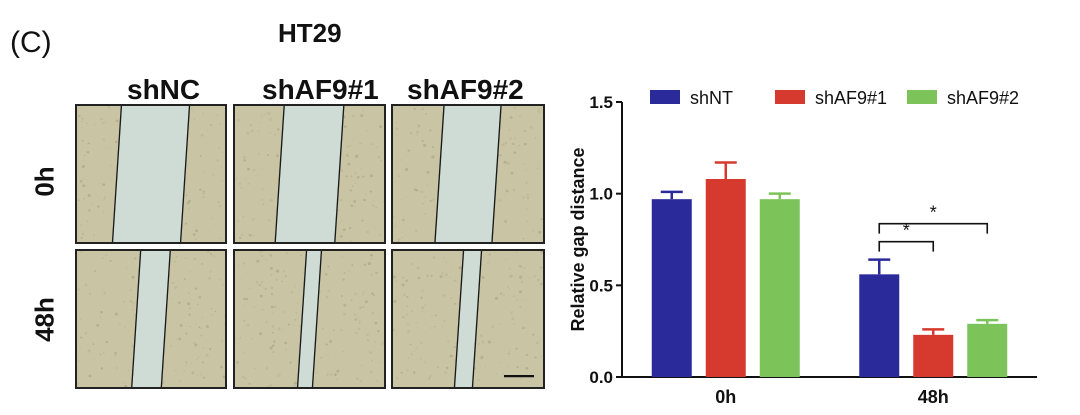 Image resolution: width=1080 pixels, height=415 pixels. I want to click on cell-line-title: HT29, so click(310, 33).